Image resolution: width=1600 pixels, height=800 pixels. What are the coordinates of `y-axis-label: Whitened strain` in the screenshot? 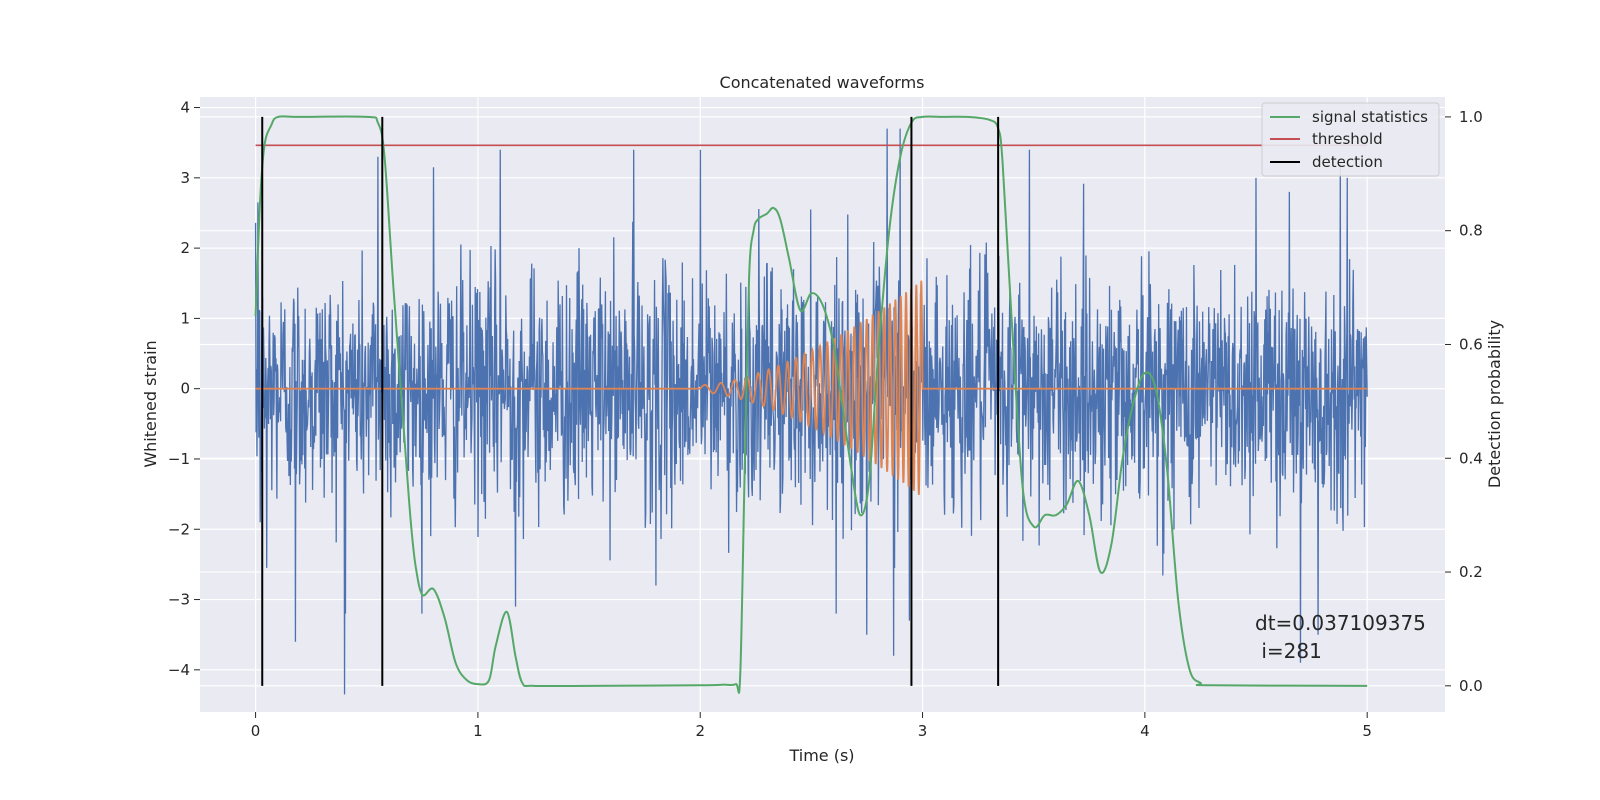 It's located at (150, 403).